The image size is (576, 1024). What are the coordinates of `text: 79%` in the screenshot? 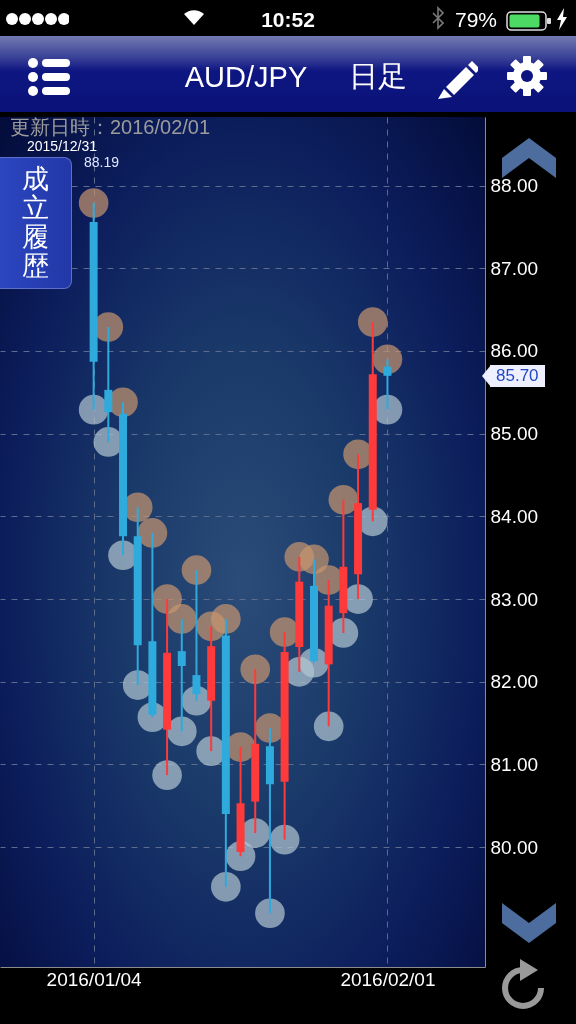 It's located at (476, 19).